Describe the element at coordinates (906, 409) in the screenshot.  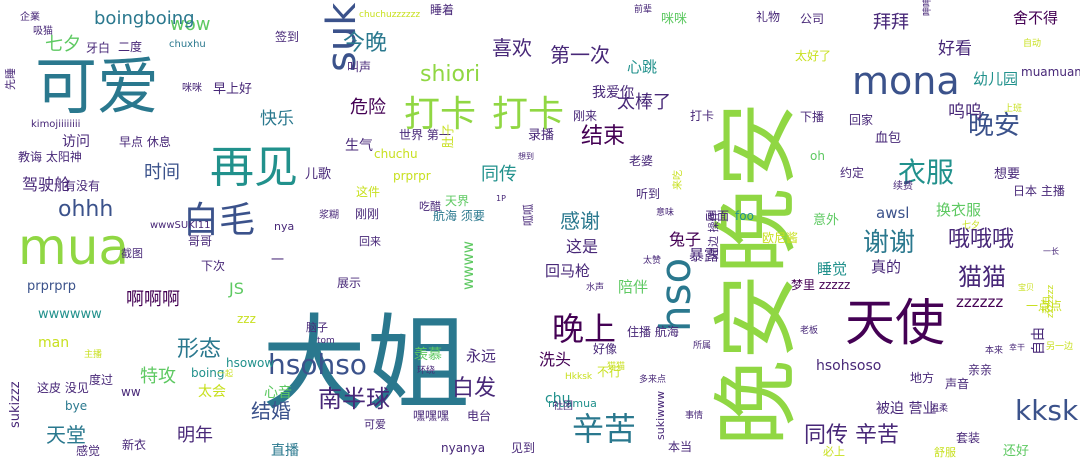
I see `cloud-word: 被迫 营业` at that location.